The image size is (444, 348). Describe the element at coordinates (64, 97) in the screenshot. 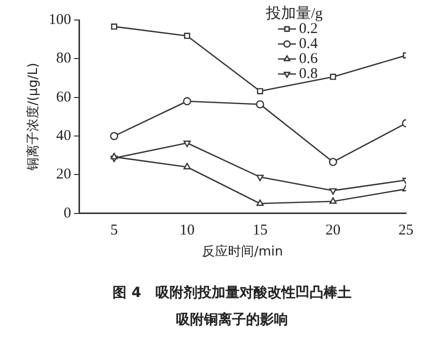

I see `y-tick-label: 60` at that location.